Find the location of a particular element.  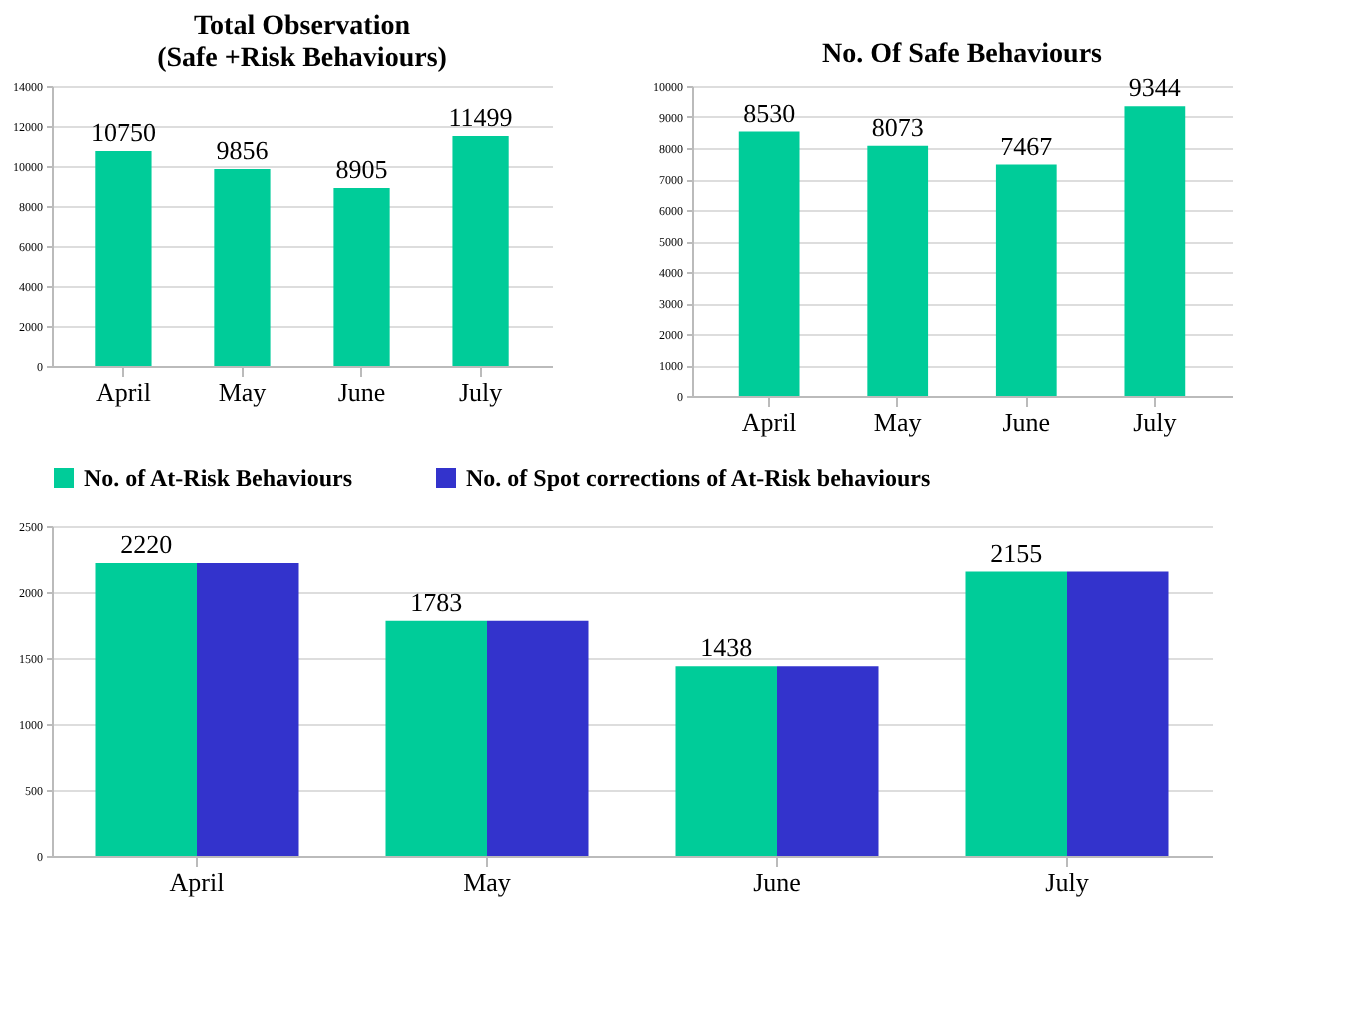

chart-title: No. Of Safe Behaviours is located at coordinates (963, 55).